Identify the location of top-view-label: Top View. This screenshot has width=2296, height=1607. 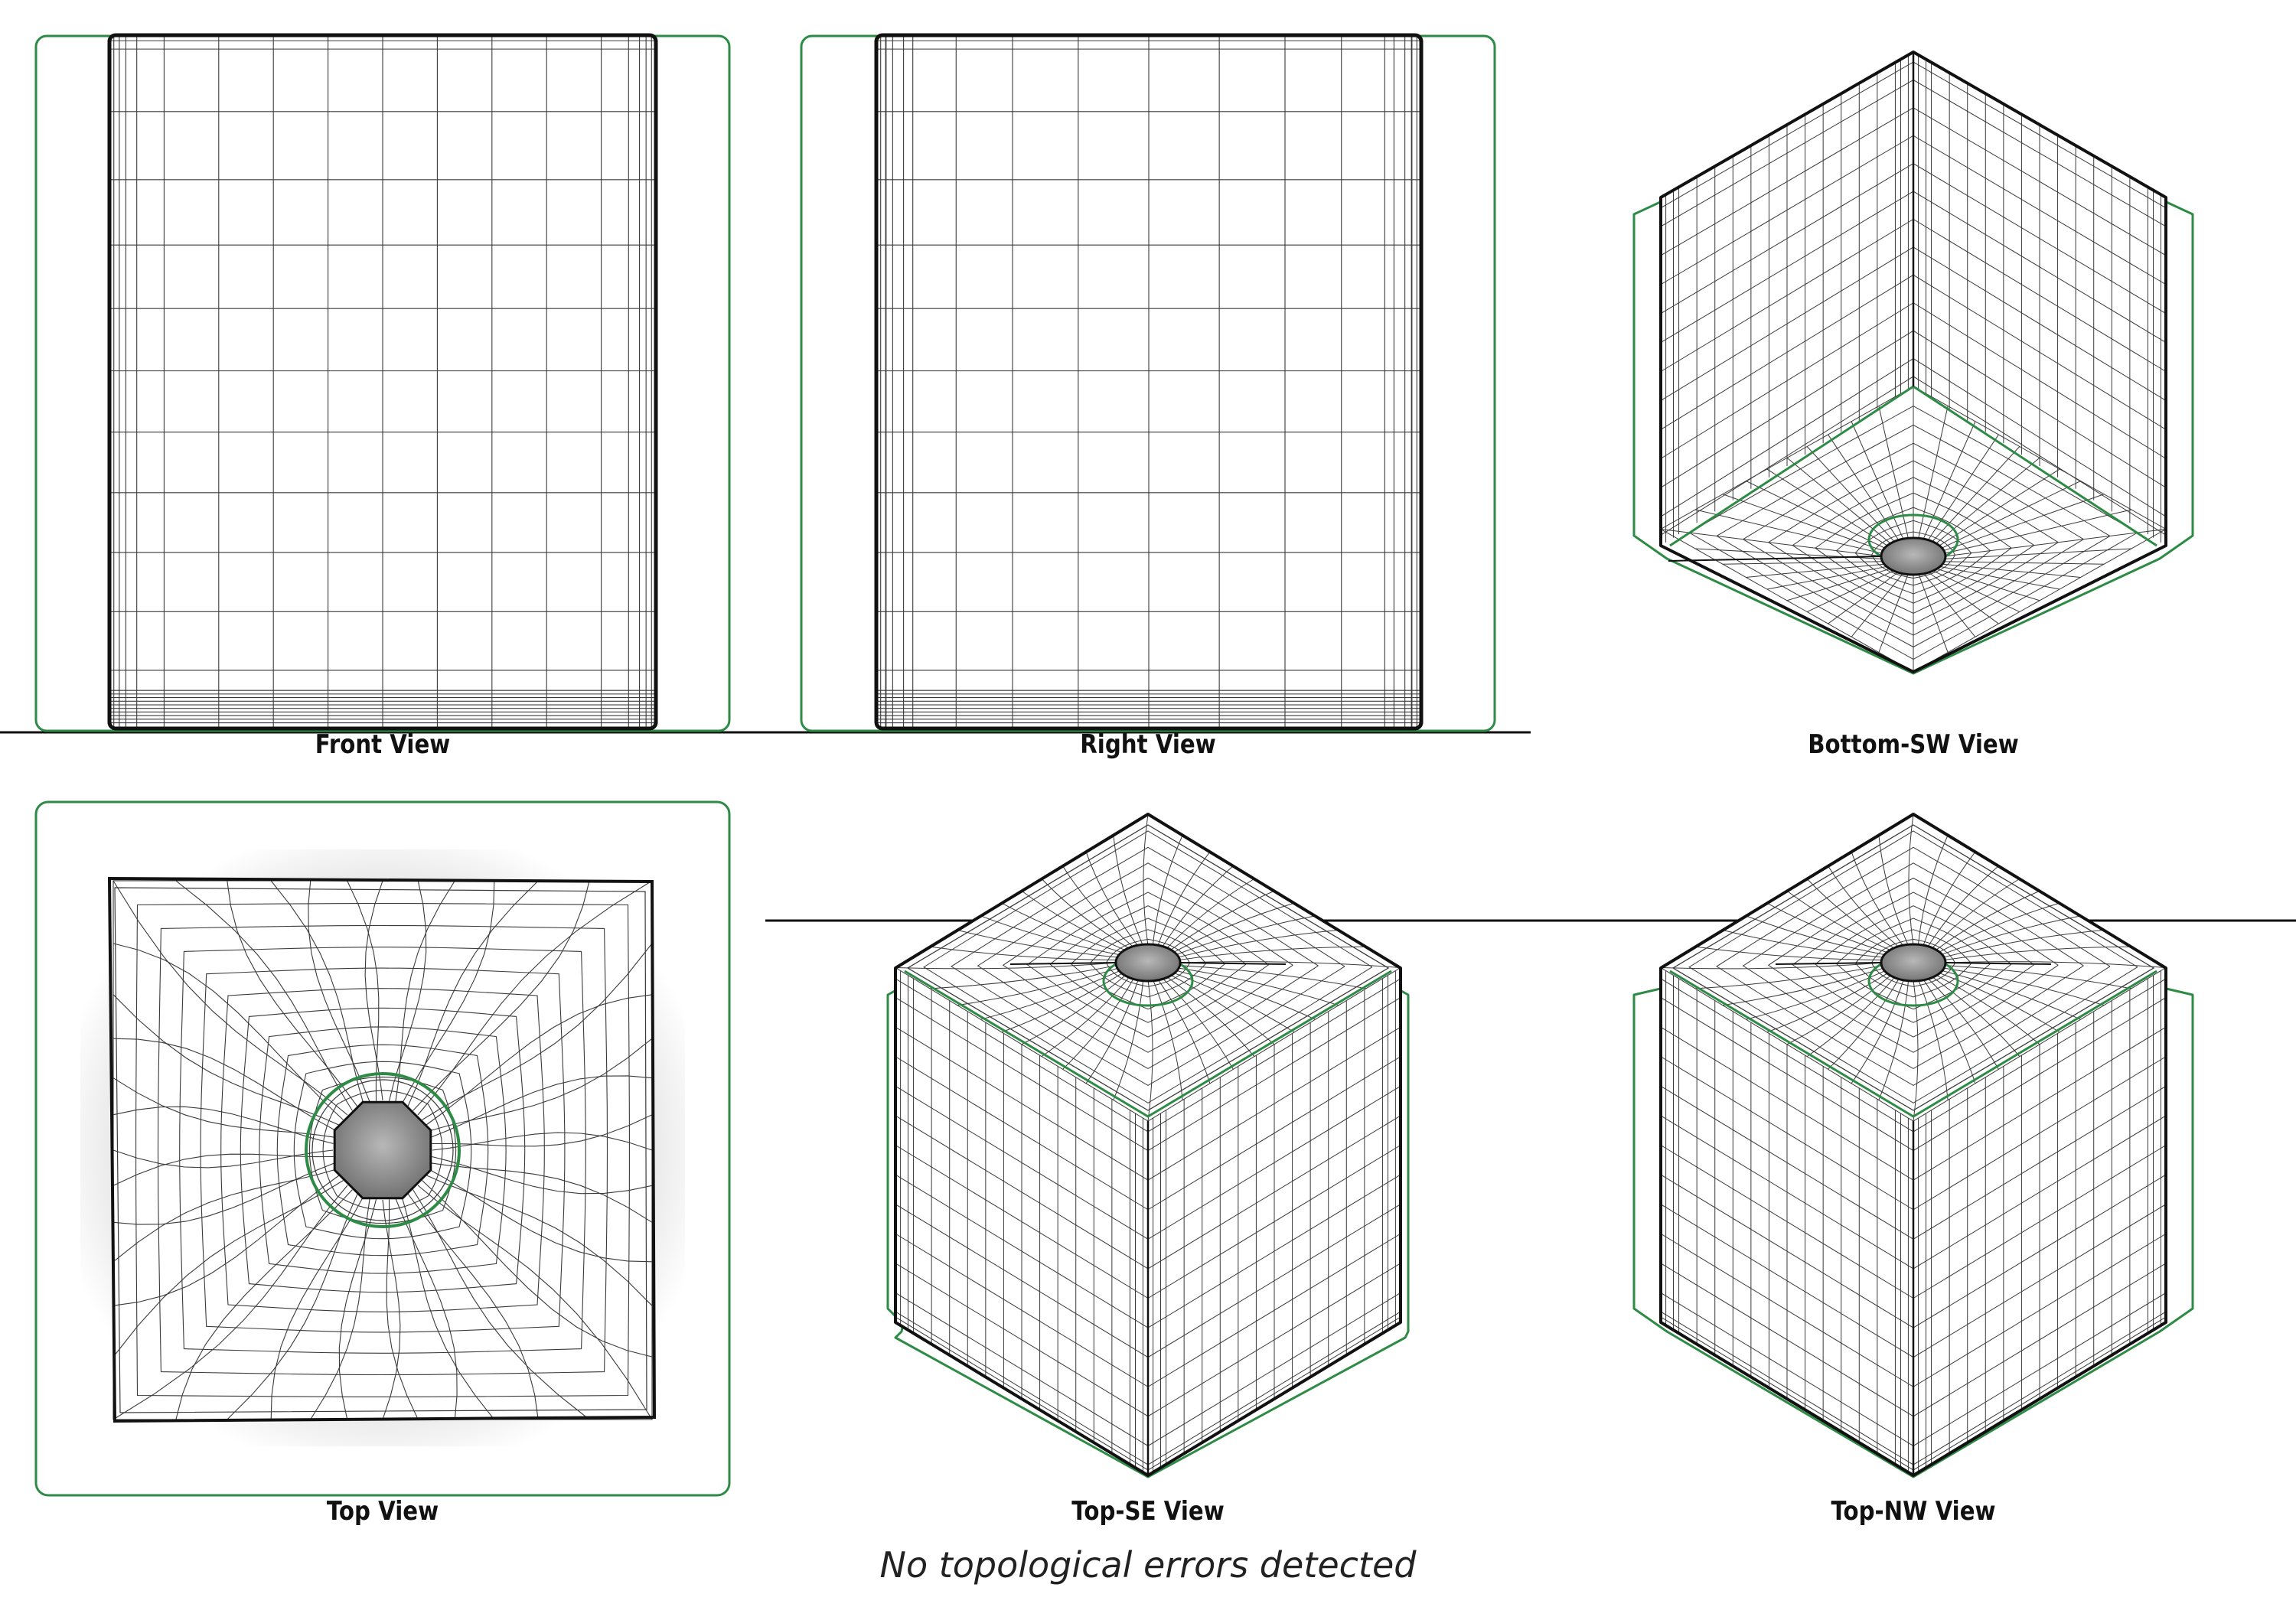
(382, 1511).